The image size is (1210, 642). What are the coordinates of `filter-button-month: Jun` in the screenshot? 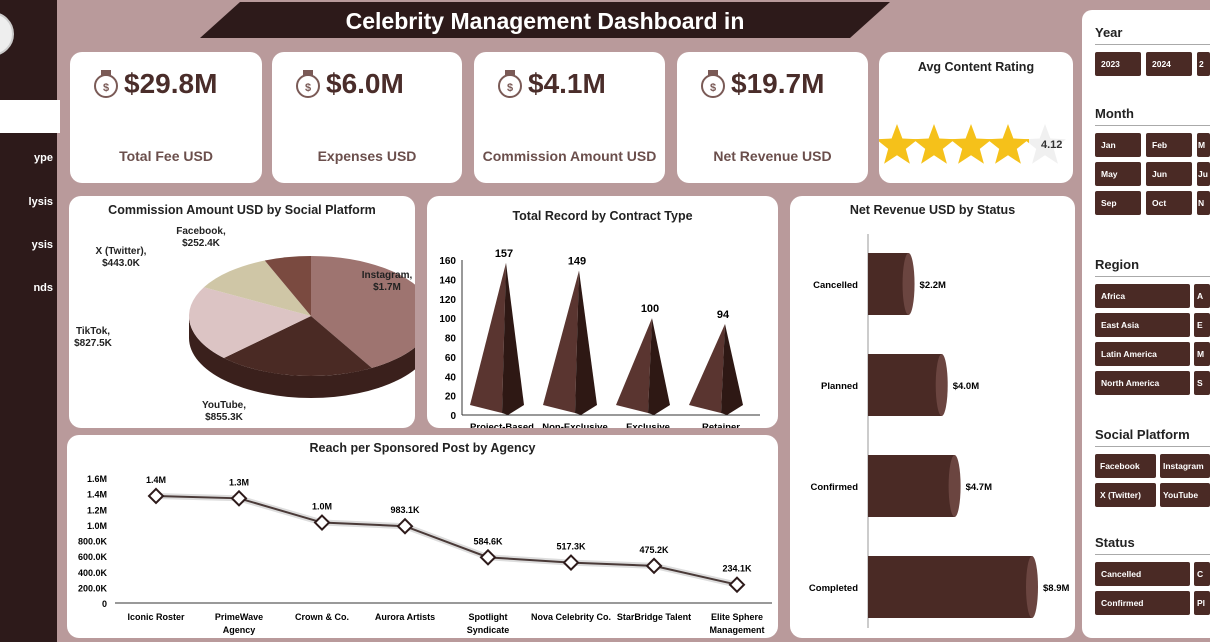 It's located at (1169, 174).